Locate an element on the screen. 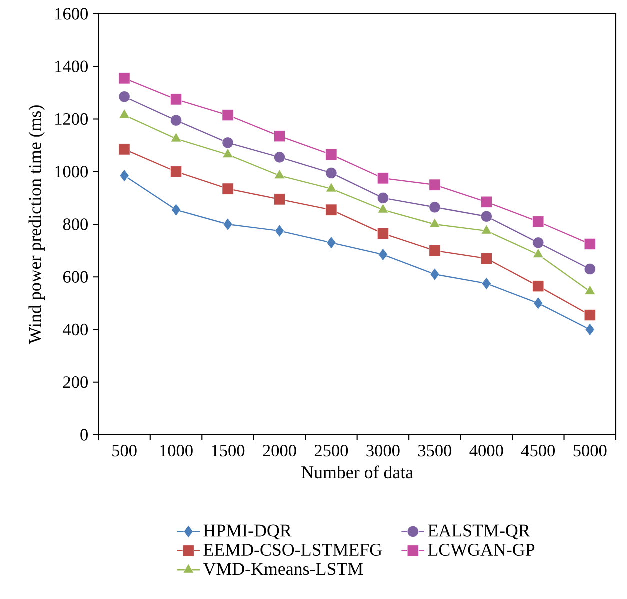 The image size is (627, 599). x-tick-label: 3000 is located at coordinates (383, 451).